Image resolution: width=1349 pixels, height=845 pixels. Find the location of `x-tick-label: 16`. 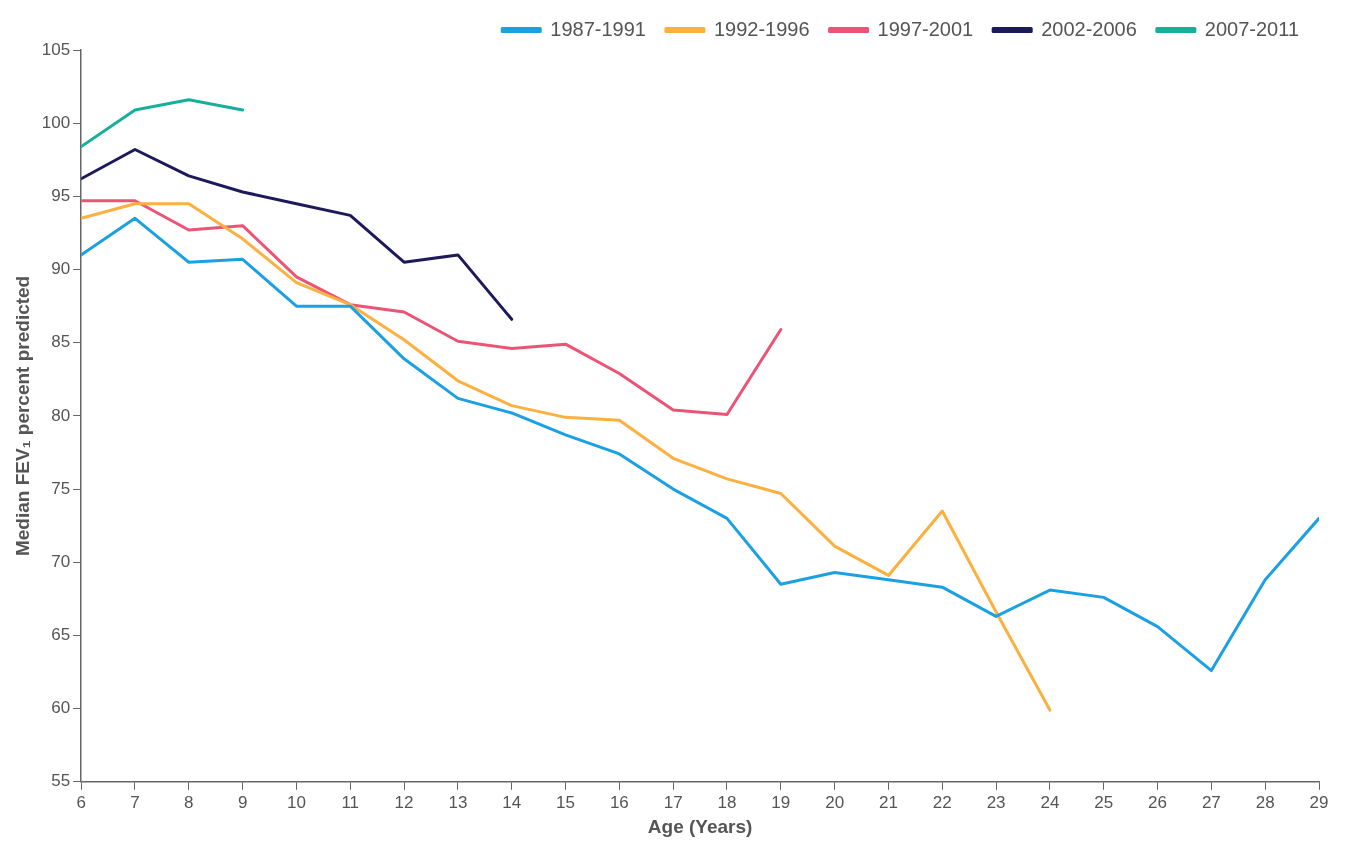

x-tick-label: 16 is located at coordinates (619, 802).